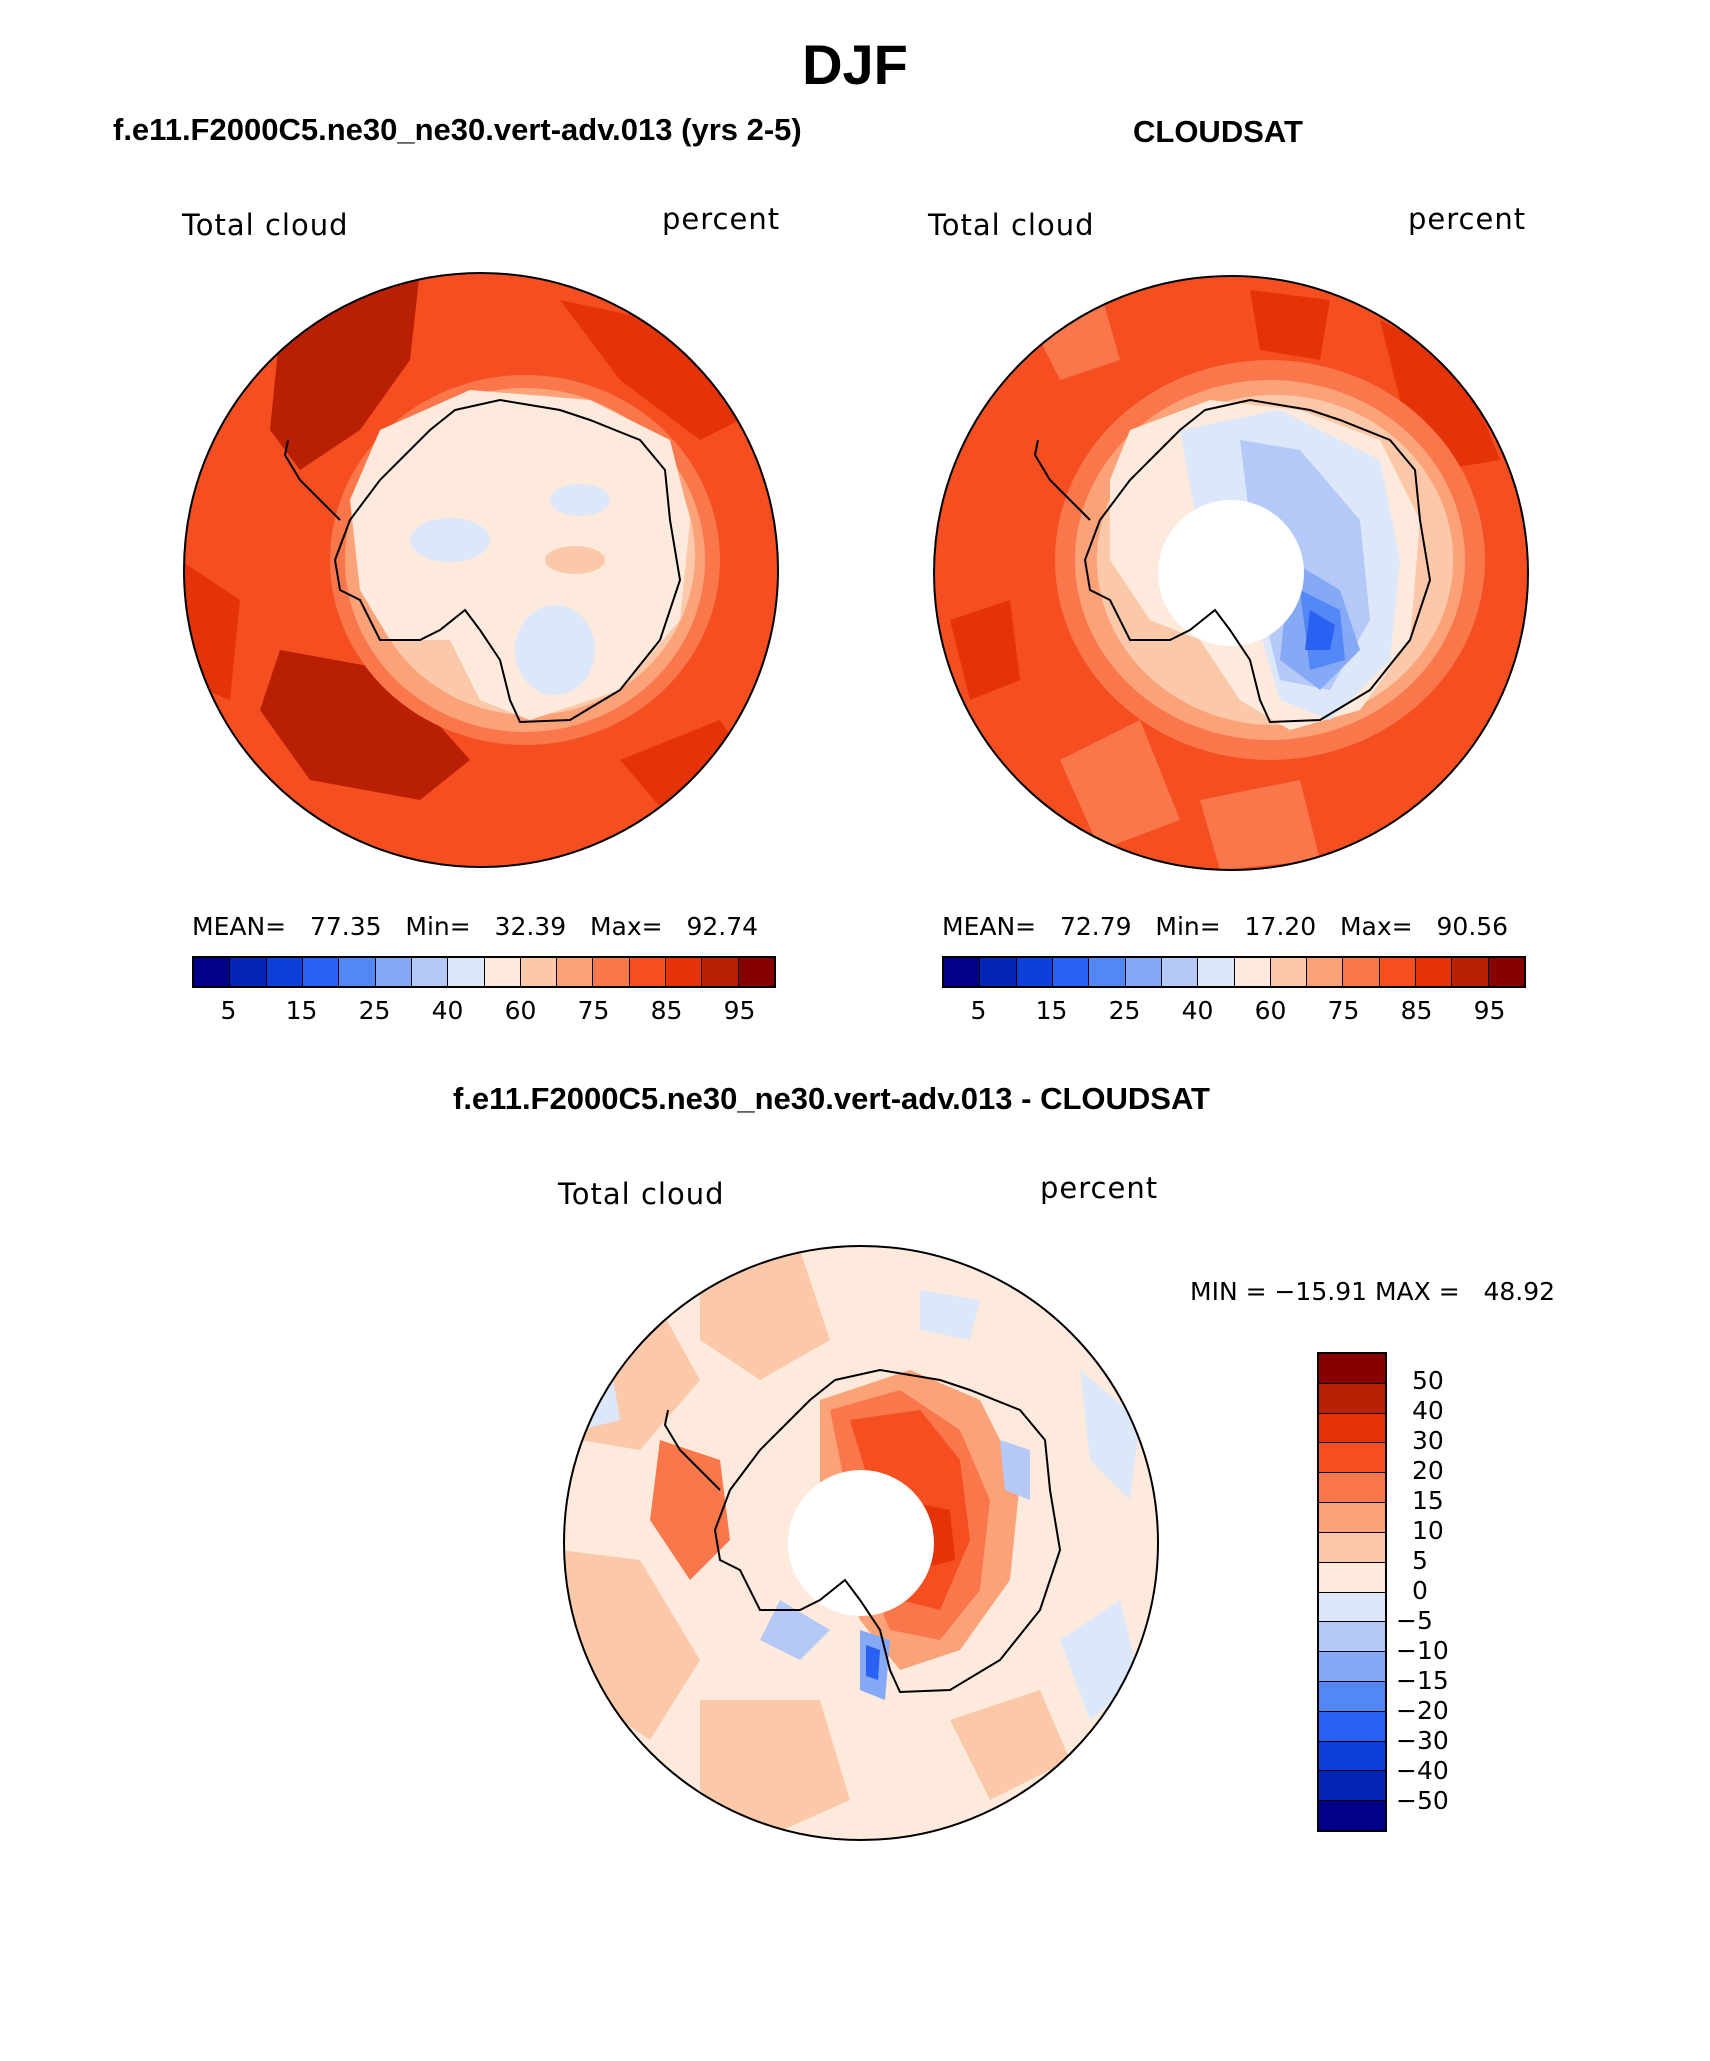 Image resolution: width=1710 pixels, height=2061 pixels. Describe the element at coordinates (475, 926) in the screenshot. I see `model-stats: MEAN= 77.35 Min= 32.39 Max= 92.74` at that location.